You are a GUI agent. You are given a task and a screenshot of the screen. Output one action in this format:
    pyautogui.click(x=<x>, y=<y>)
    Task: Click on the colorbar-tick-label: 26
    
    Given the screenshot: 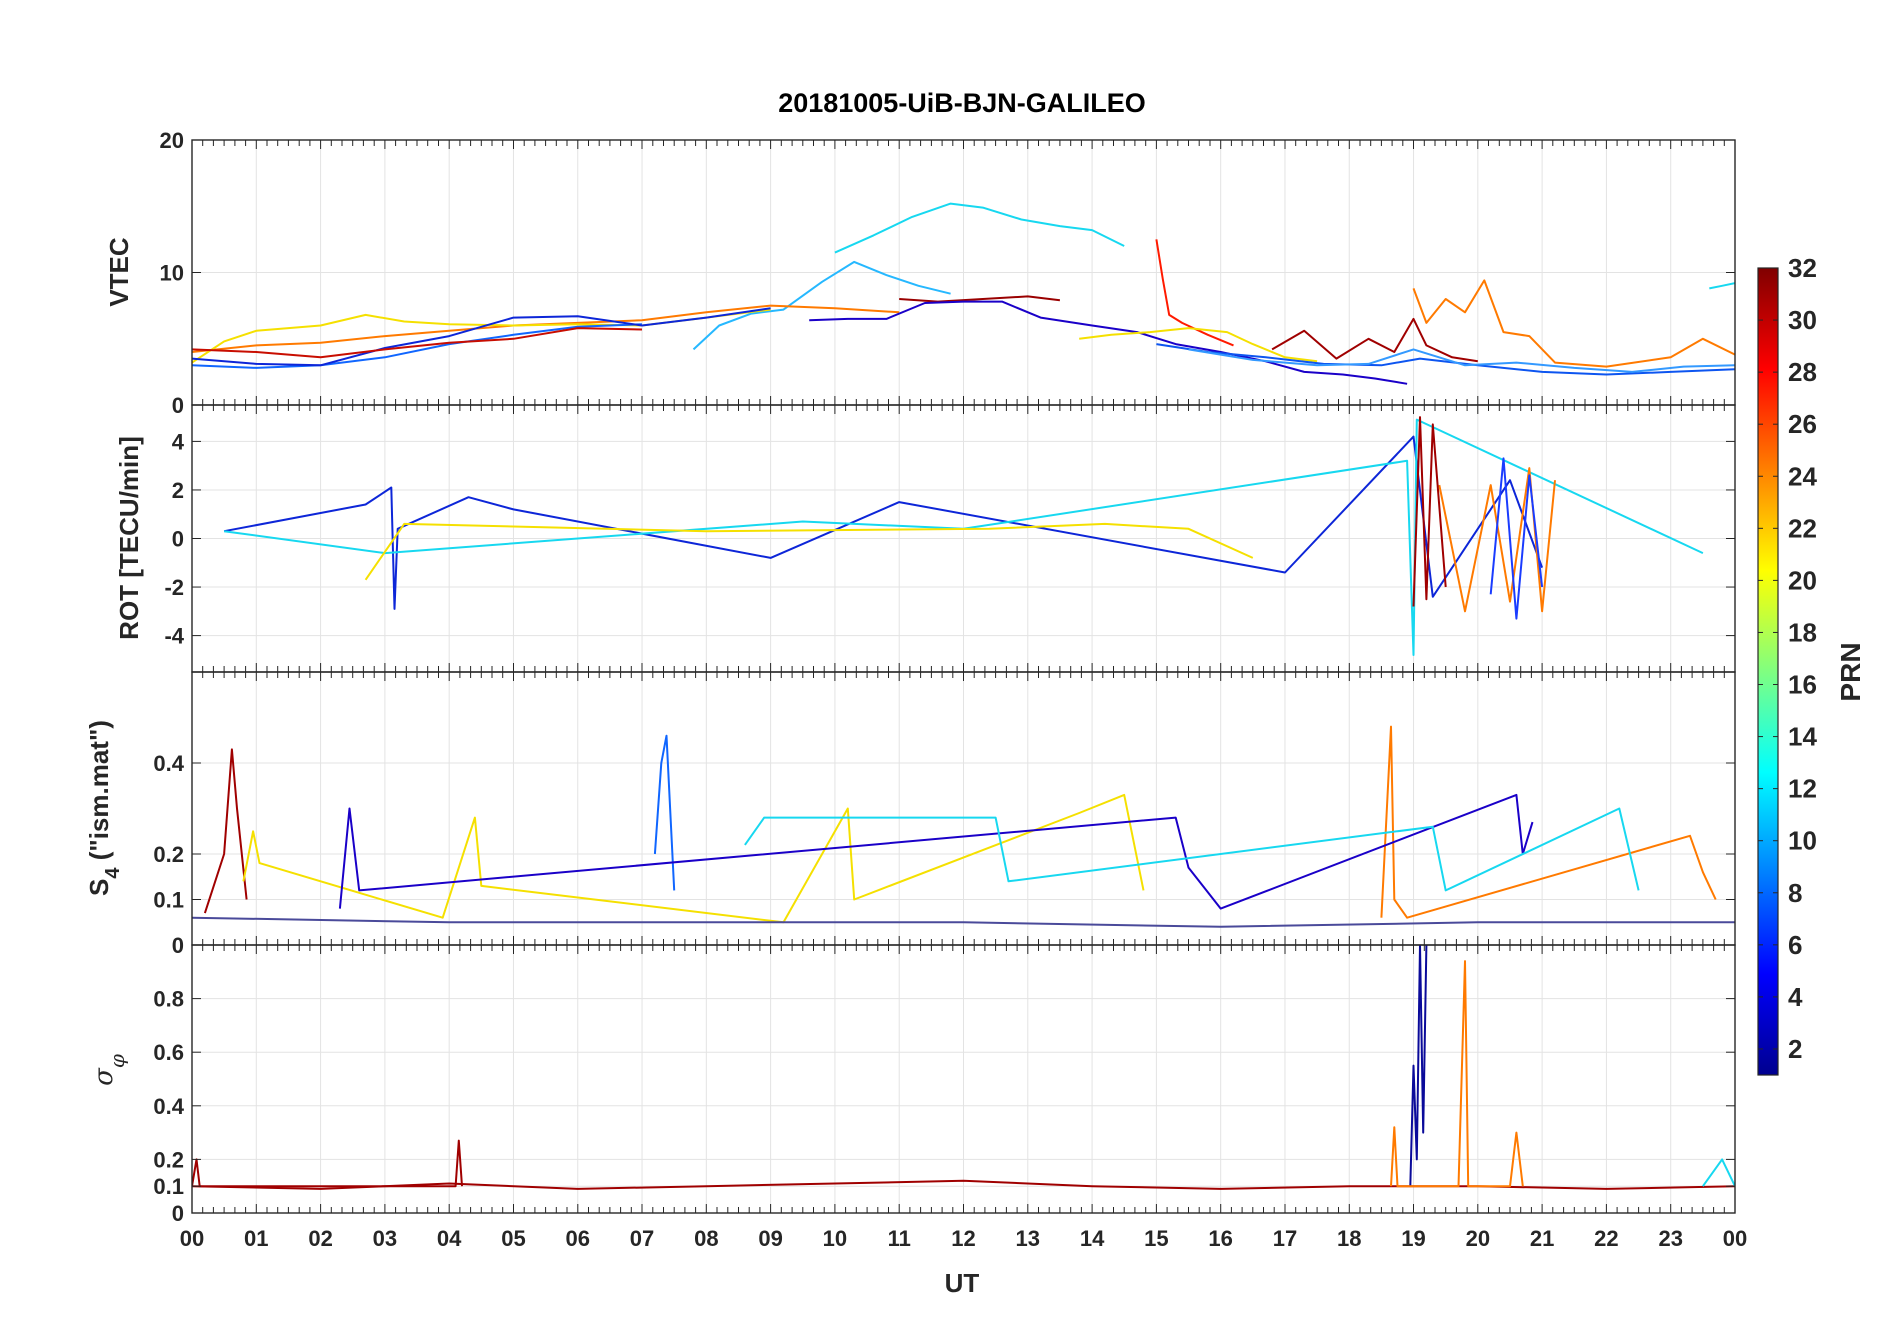 What is the action you would take?
    pyautogui.click(x=1802, y=424)
    